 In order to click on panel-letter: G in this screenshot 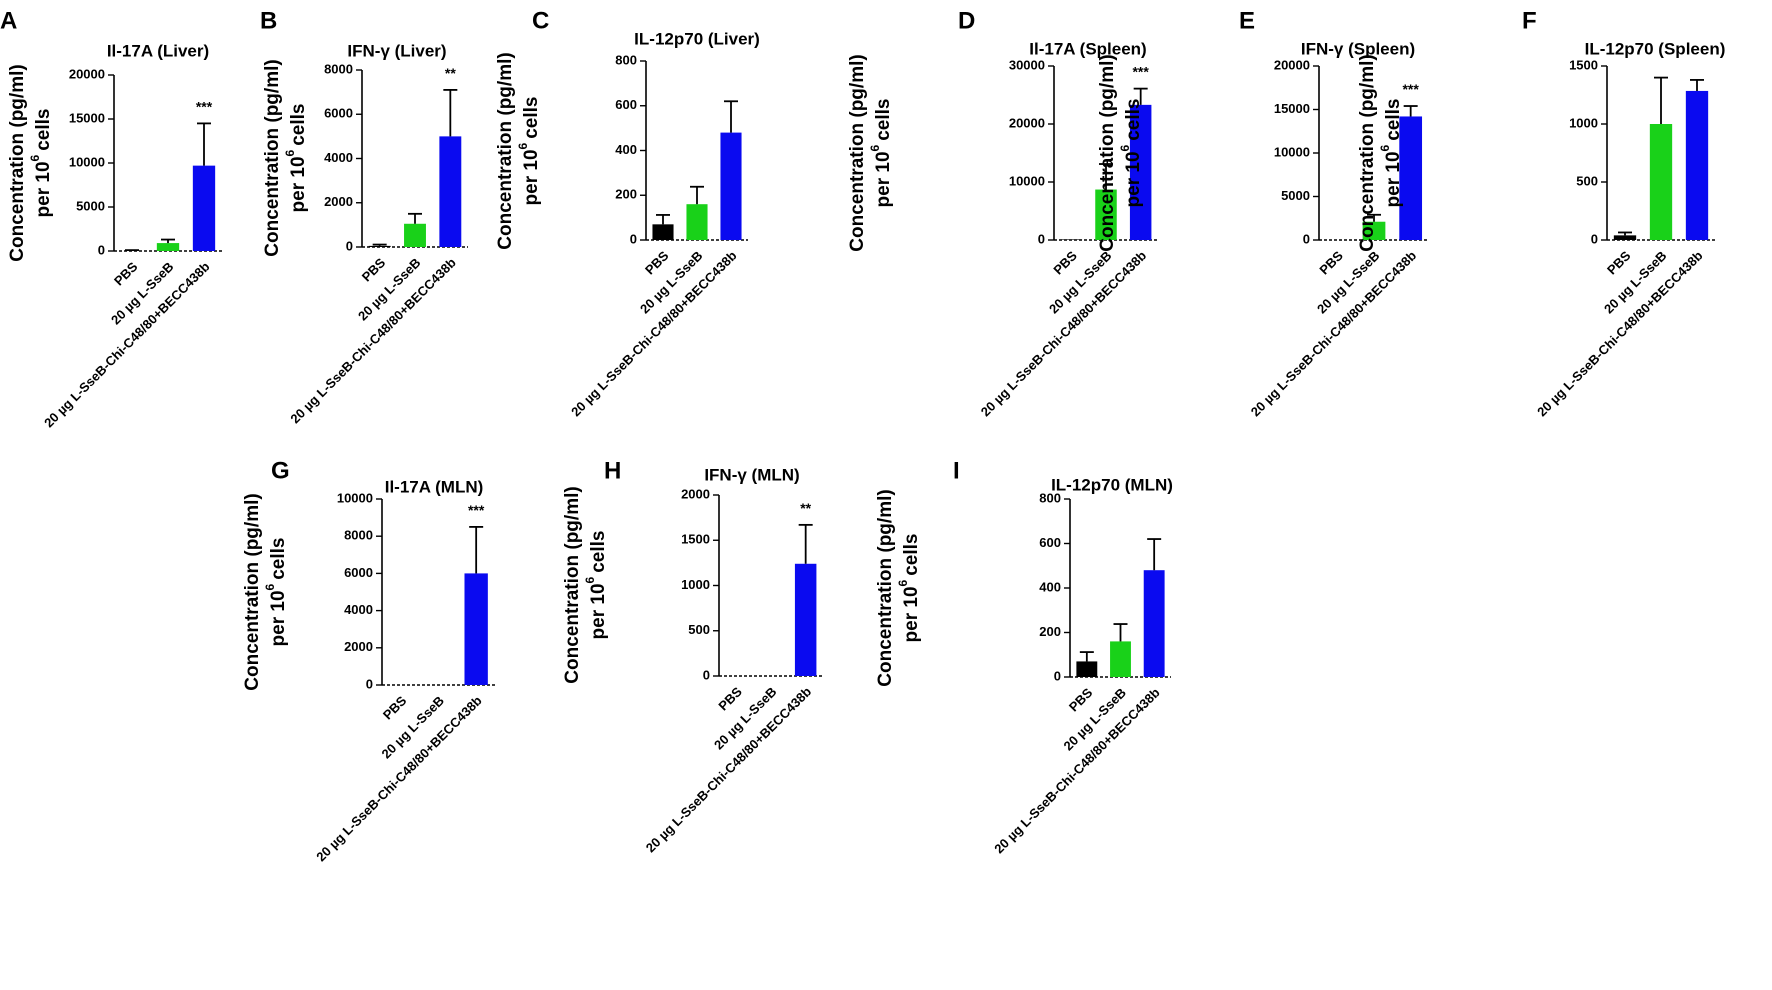, I will do `click(280, 470)`.